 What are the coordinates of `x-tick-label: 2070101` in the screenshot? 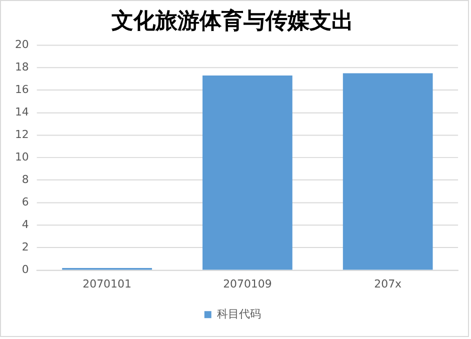 It's located at (107, 284).